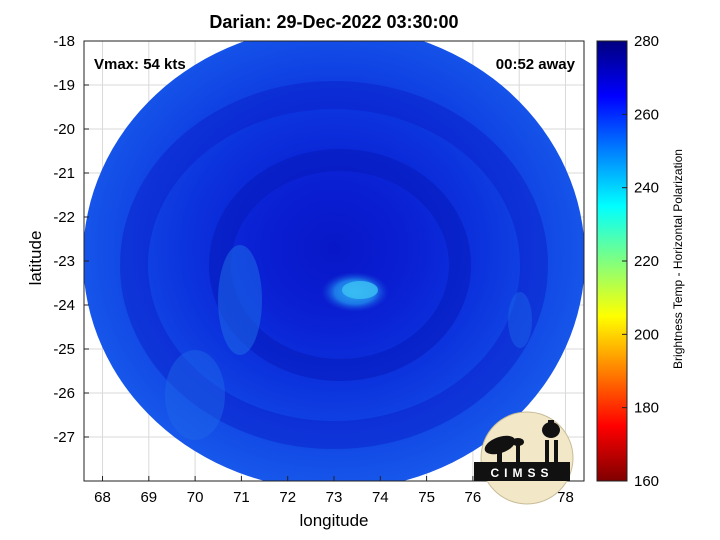  What do you see at coordinates (524, 458) in the screenshot?
I see `cimss-logo: CIMSS` at bounding box center [524, 458].